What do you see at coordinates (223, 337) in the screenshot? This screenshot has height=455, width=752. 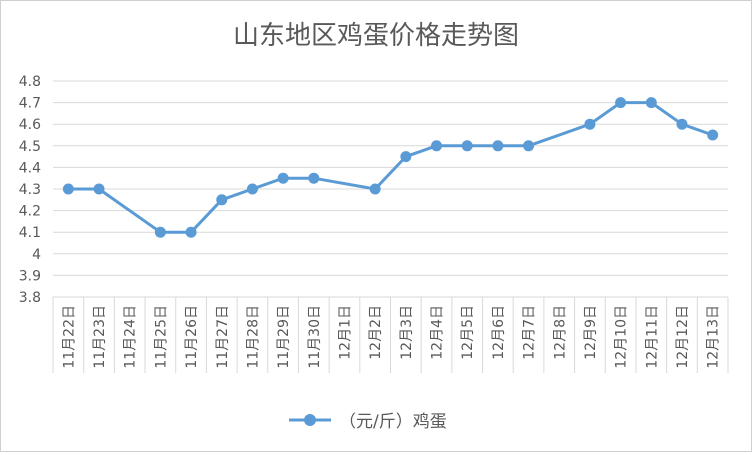 I see `x-tick-label: 11月27日` at bounding box center [223, 337].